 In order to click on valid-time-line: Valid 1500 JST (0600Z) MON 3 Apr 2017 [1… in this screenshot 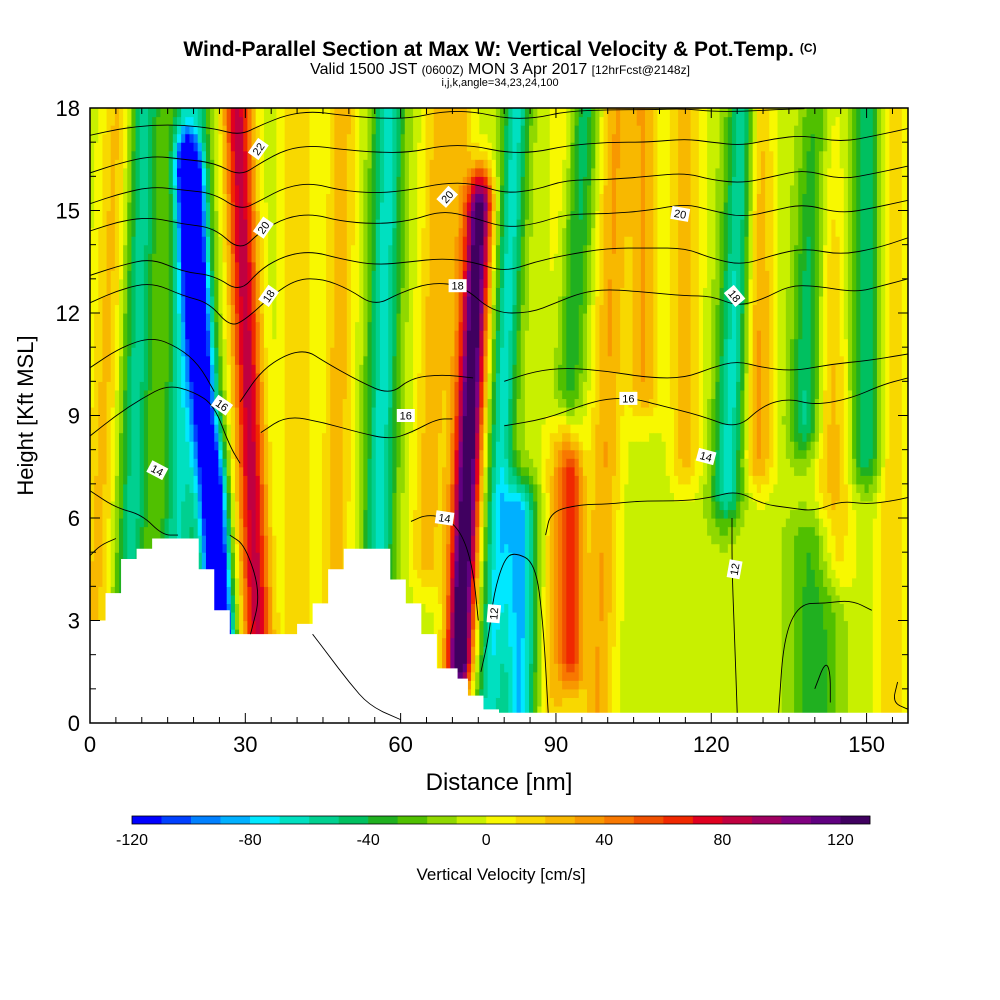, I will do `click(500, 70)`.